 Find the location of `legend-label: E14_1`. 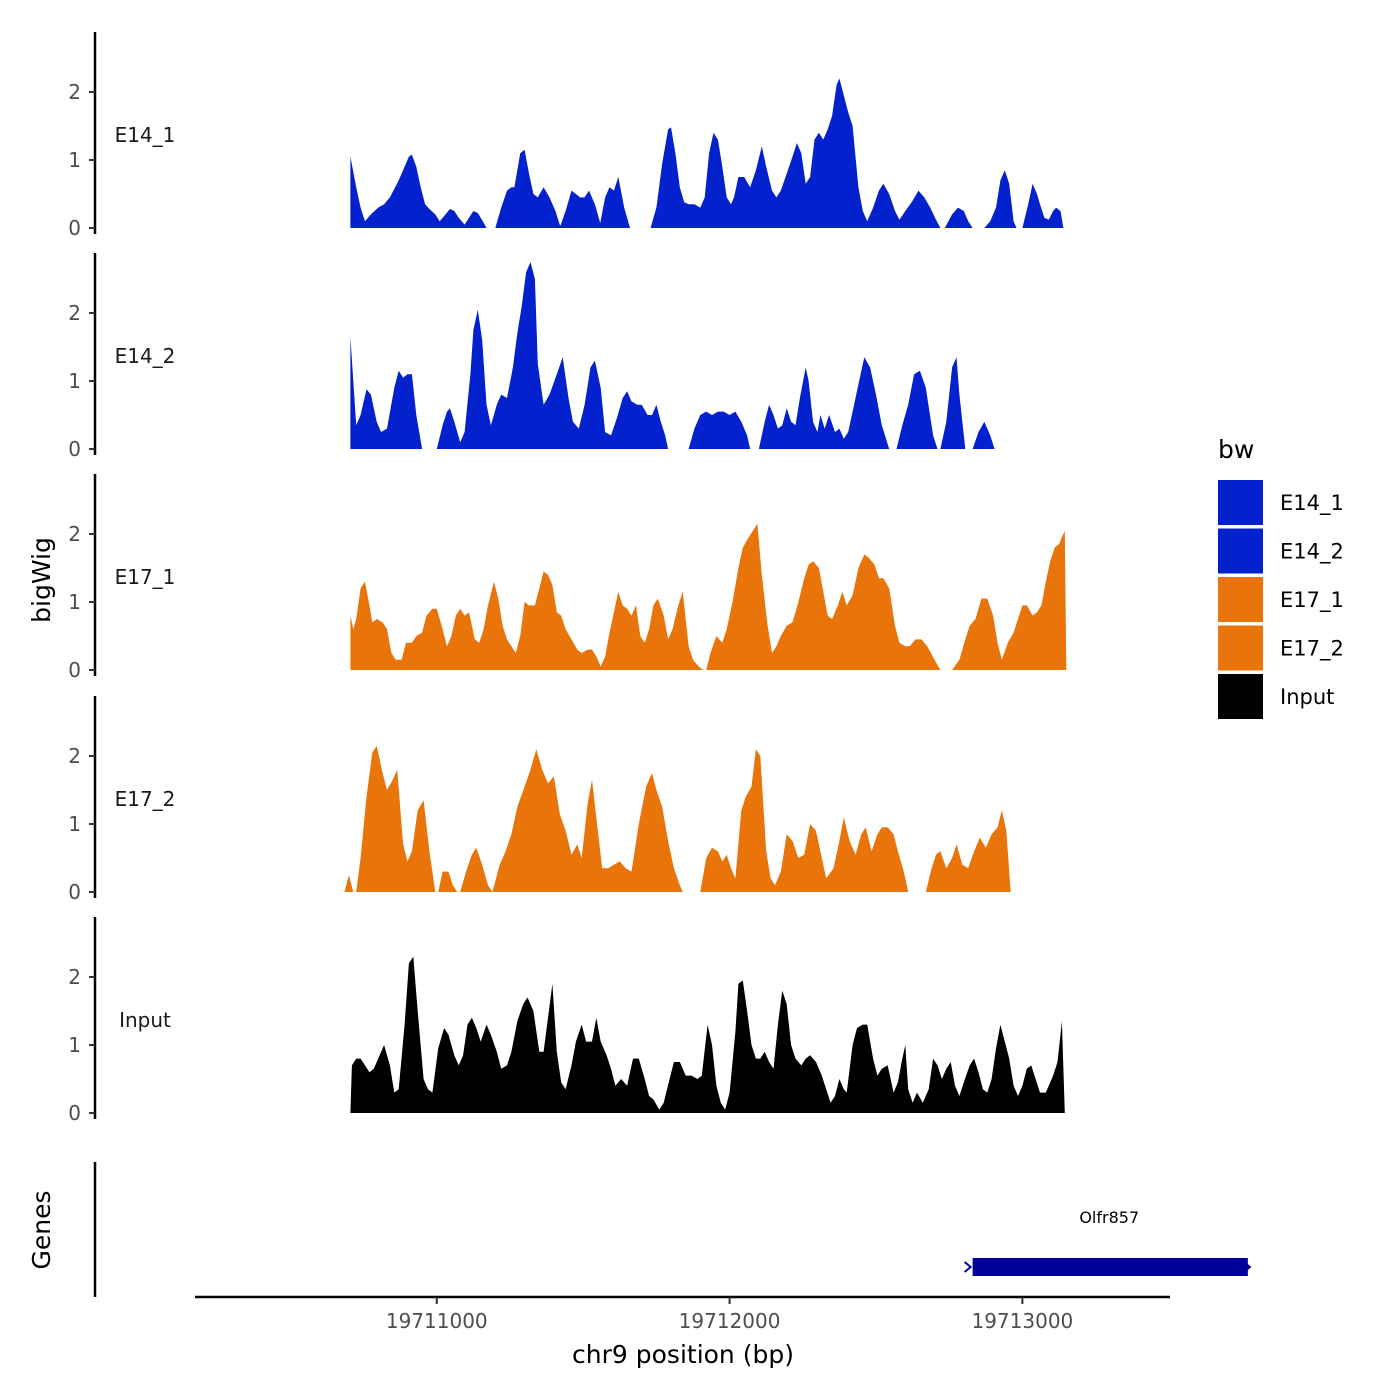

legend-label: E14_1 is located at coordinates (1312, 503).